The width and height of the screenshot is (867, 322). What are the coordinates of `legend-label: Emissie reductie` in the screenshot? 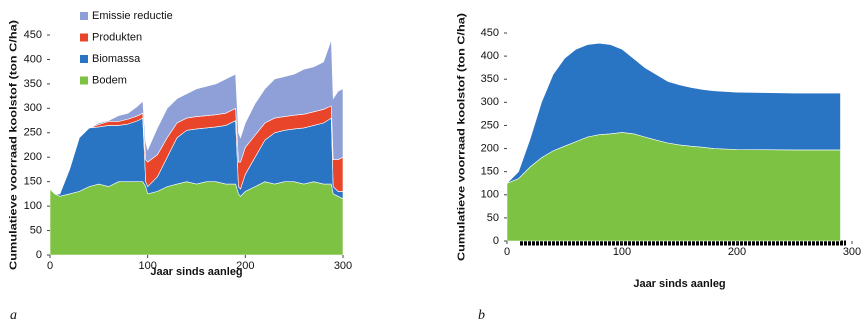 It's located at (132, 16).